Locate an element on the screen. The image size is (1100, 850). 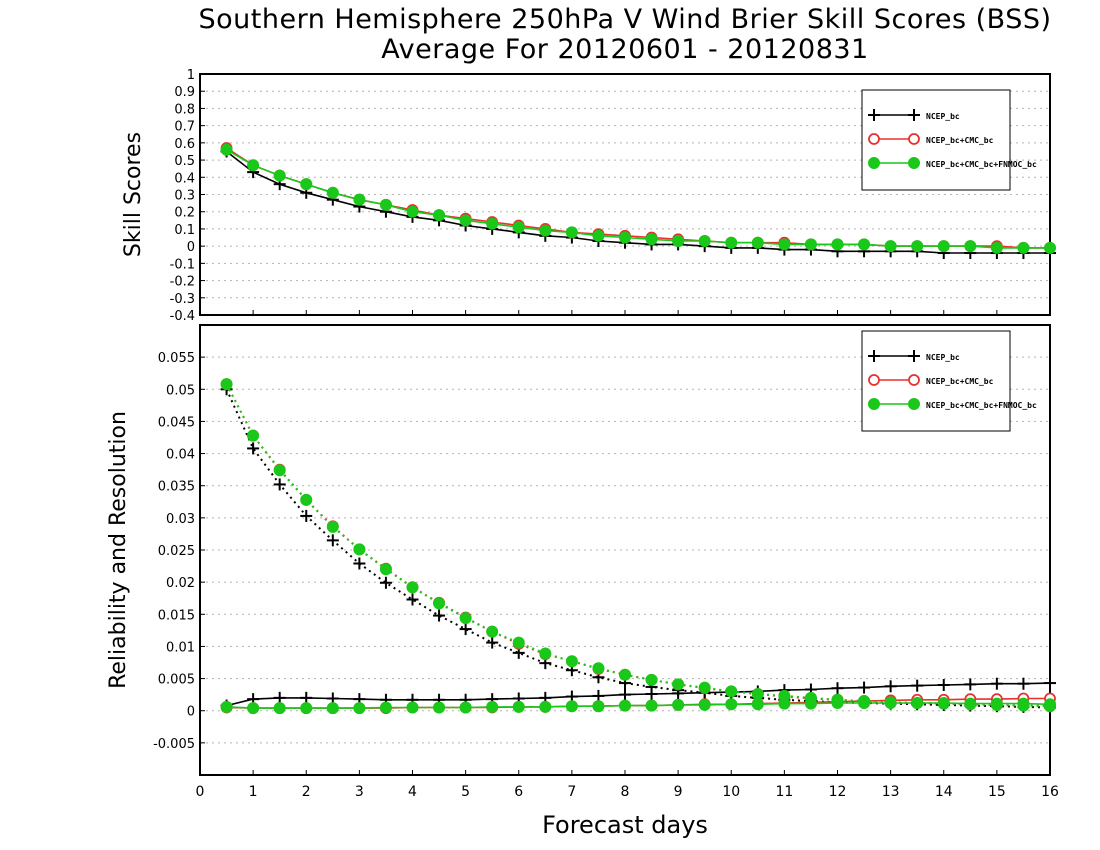
y-tick-label: -0.2 is located at coordinates (182, 282).